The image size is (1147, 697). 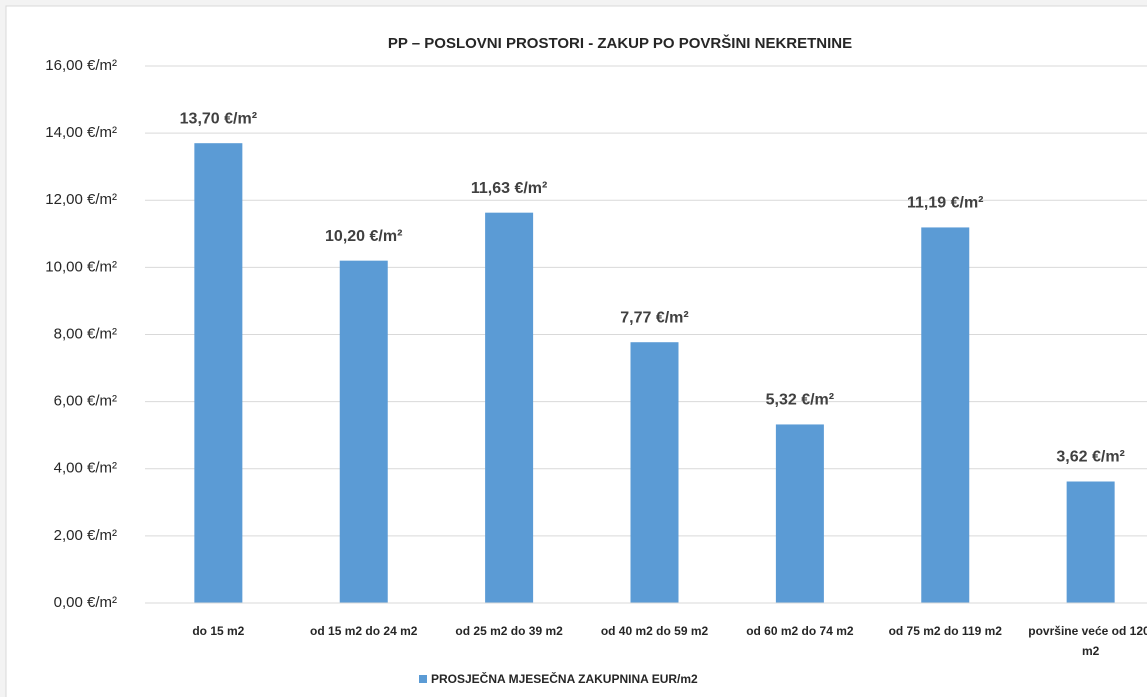 What do you see at coordinates (218, 118) in the screenshot?
I see `data-label: 13,70 €/m²` at bounding box center [218, 118].